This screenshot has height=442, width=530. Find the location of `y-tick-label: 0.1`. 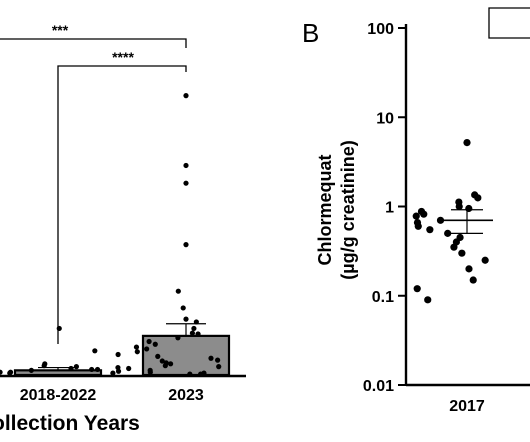

y-tick-label: 0.1 is located at coordinates (383, 297).